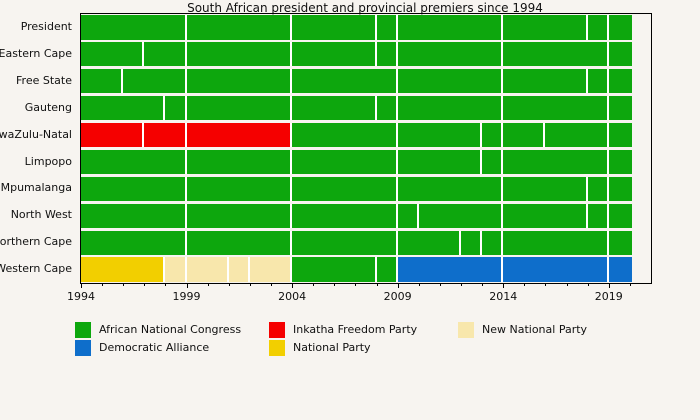 Image resolution: width=700 pixels, height=420 pixels. What do you see at coordinates (48, 161) in the screenshot?
I see `row-label-limpopo: Limpopo` at bounding box center [48, 161].